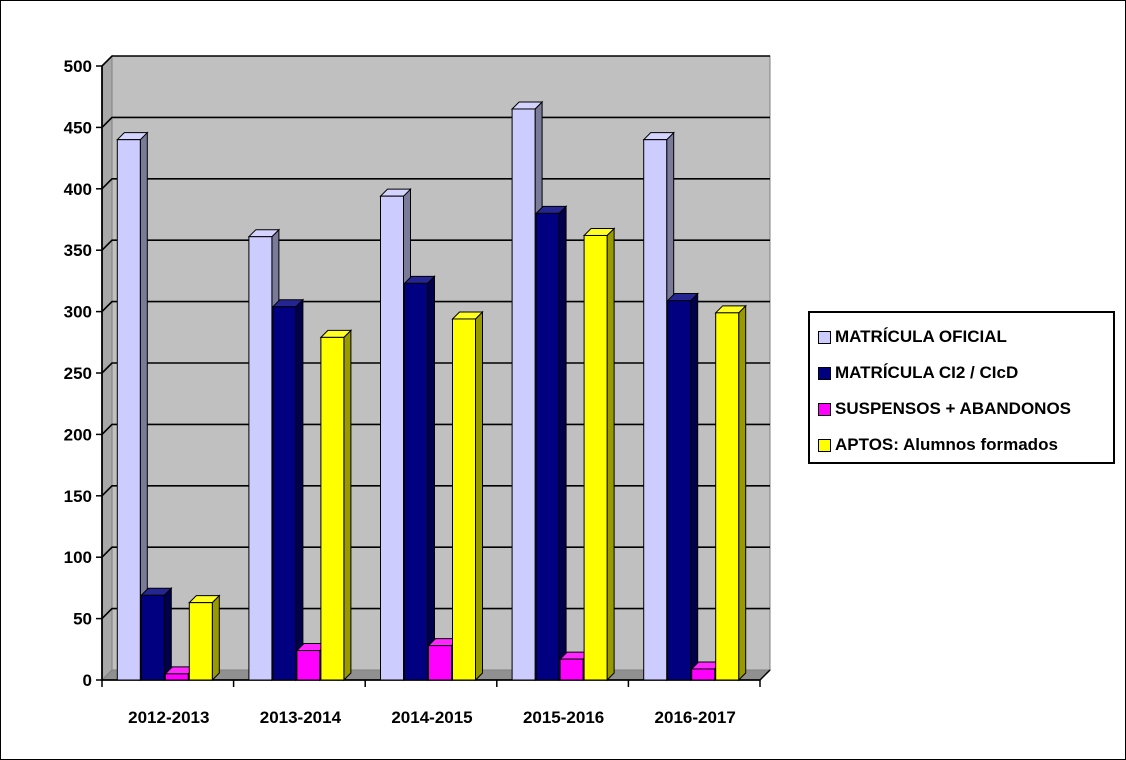 The width and height of the screenshot is (1126, 760). I want to click on x-tick-label: 2014-2015, so click(431, 717).